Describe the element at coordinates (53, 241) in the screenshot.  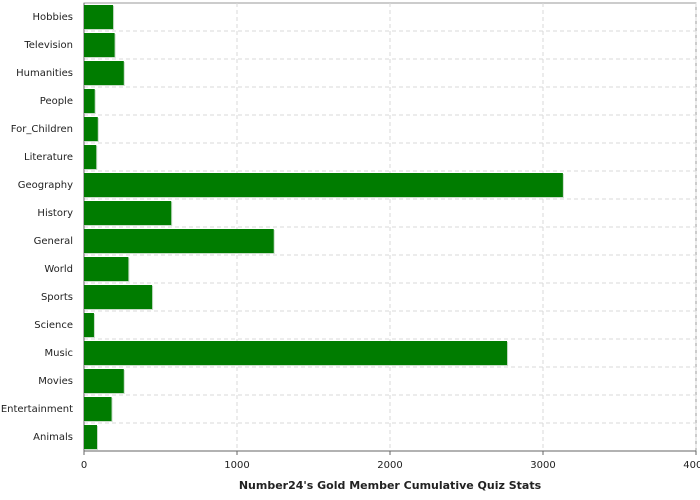
I see `y-tick-label: General` at that location.